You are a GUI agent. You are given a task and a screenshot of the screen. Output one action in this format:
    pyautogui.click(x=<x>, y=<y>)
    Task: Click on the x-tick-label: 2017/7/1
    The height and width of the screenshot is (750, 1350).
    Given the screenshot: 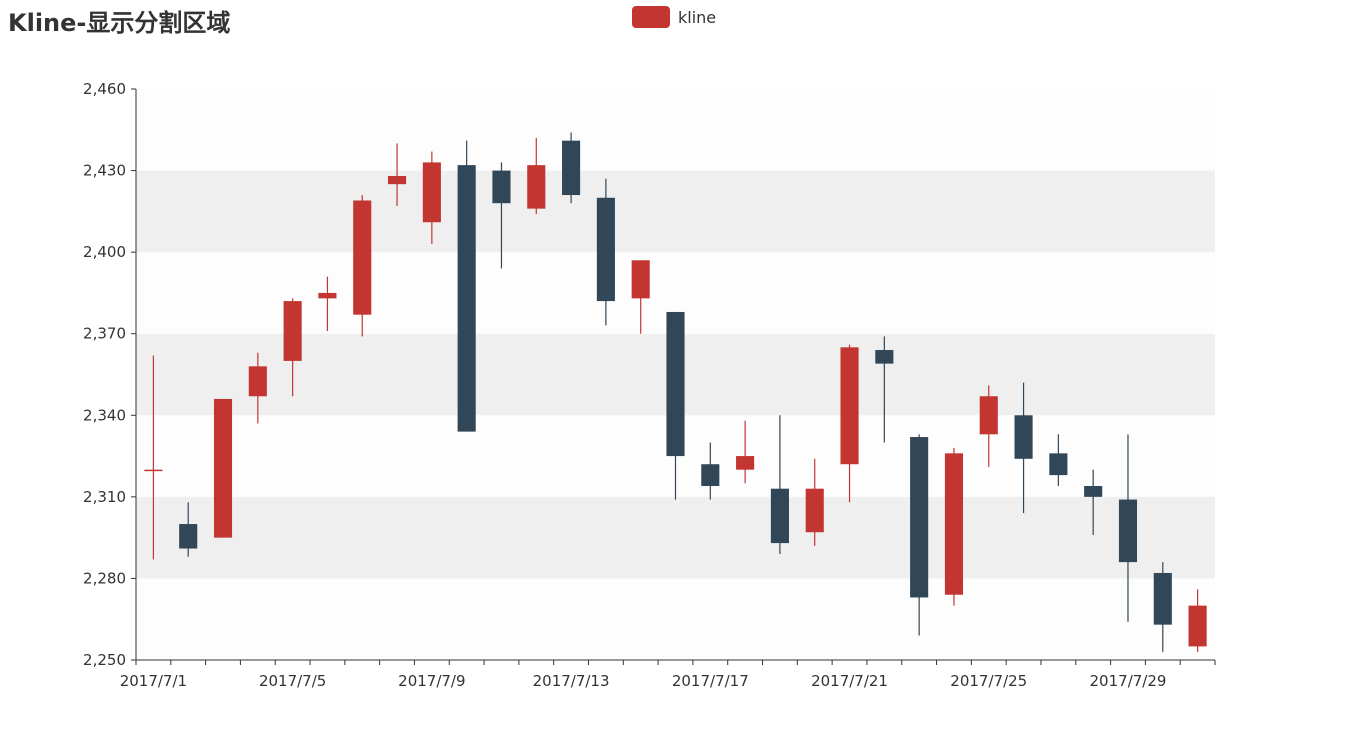 What is the action you would take?
    pyautogui.click(x=153, y=681)
    